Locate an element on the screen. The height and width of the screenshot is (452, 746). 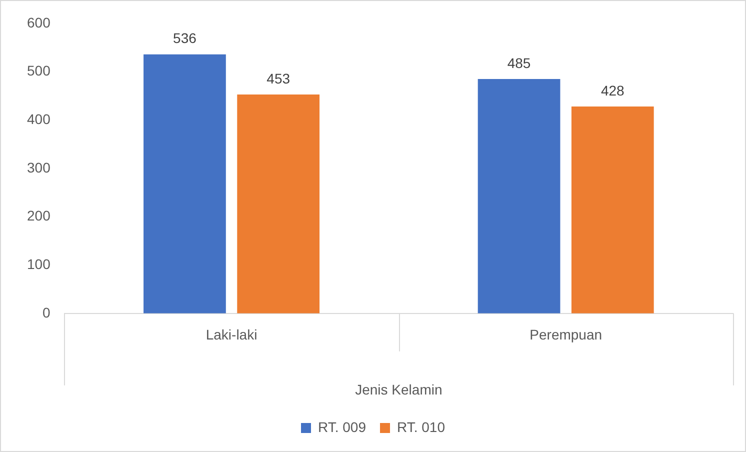
x-axis-title: Jenis Kelamin is located at coordinates (398, 389).